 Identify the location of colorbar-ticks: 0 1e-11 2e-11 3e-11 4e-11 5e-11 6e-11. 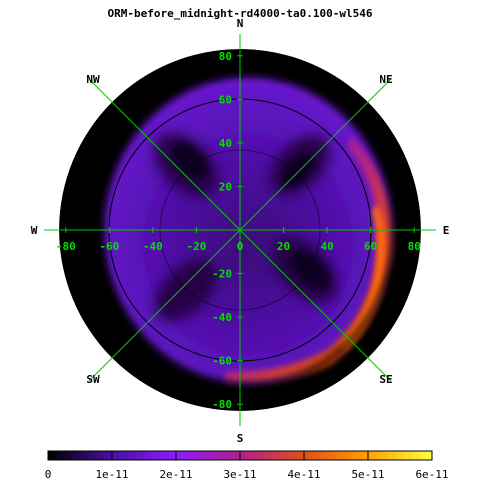
(247, 465).